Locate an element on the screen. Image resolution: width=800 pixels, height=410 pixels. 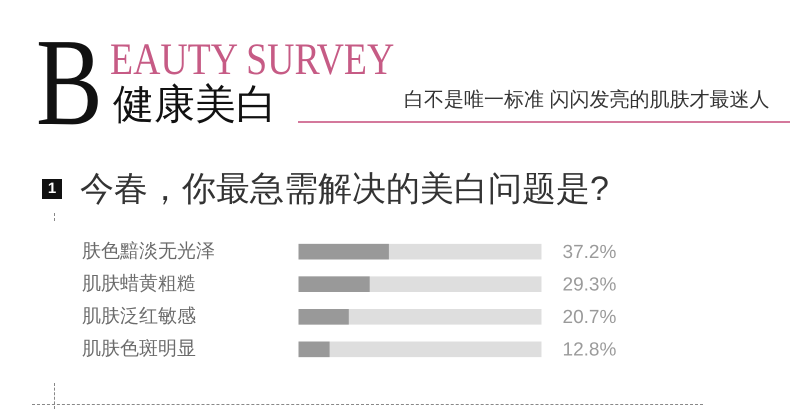
y-tick-label: 肌肤蜡黄粗糙 is located at coordinates (139, 283).